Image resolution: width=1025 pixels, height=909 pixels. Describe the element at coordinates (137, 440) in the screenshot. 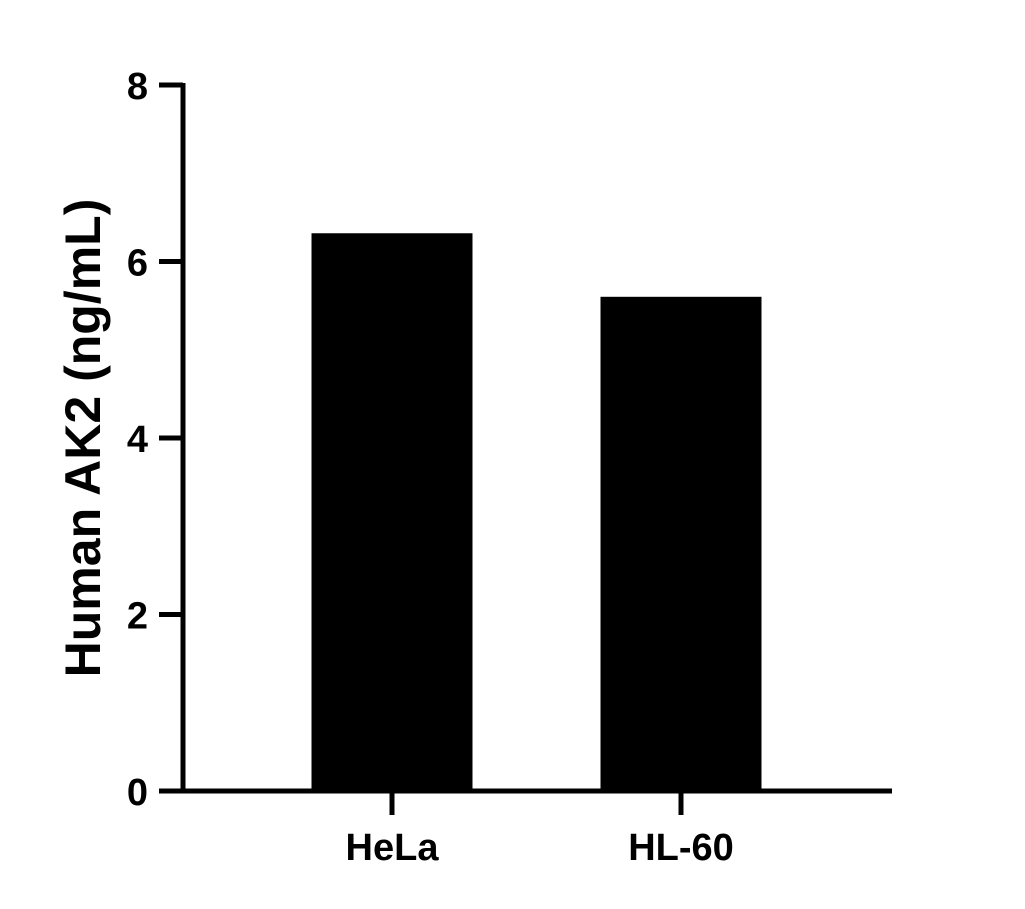

I see `y-tick-label: 4` at that location.